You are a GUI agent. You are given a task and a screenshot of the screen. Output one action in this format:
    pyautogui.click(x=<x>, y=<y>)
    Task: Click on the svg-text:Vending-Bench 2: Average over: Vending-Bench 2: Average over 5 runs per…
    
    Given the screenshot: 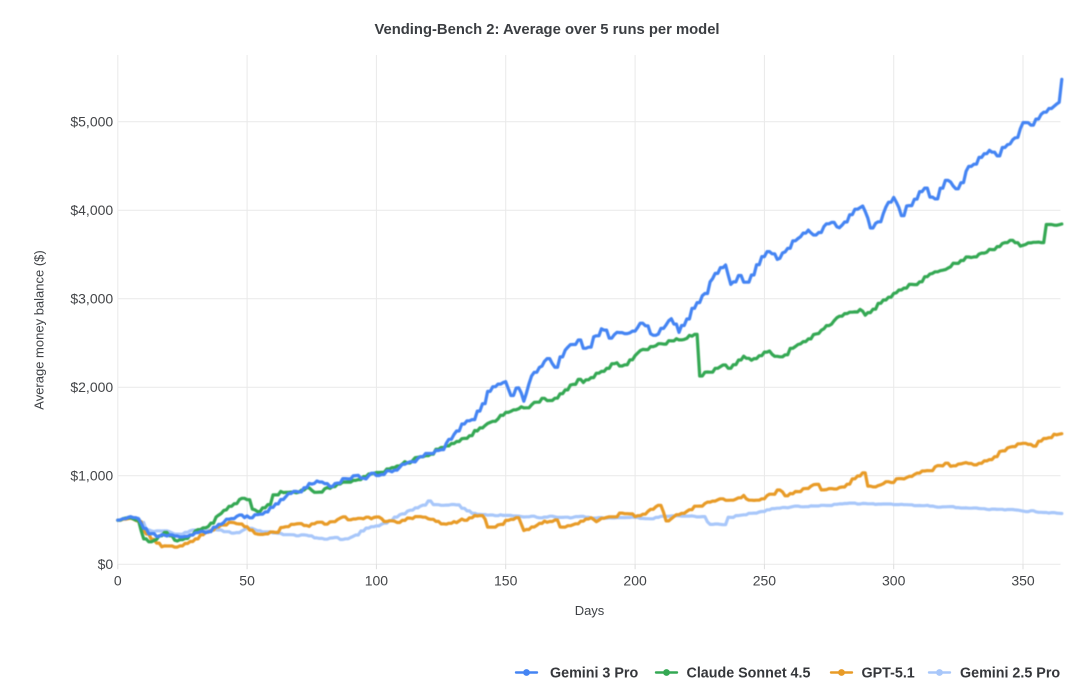 What is the action you would take?
    pyautogui.click(x=546, y=30)
    